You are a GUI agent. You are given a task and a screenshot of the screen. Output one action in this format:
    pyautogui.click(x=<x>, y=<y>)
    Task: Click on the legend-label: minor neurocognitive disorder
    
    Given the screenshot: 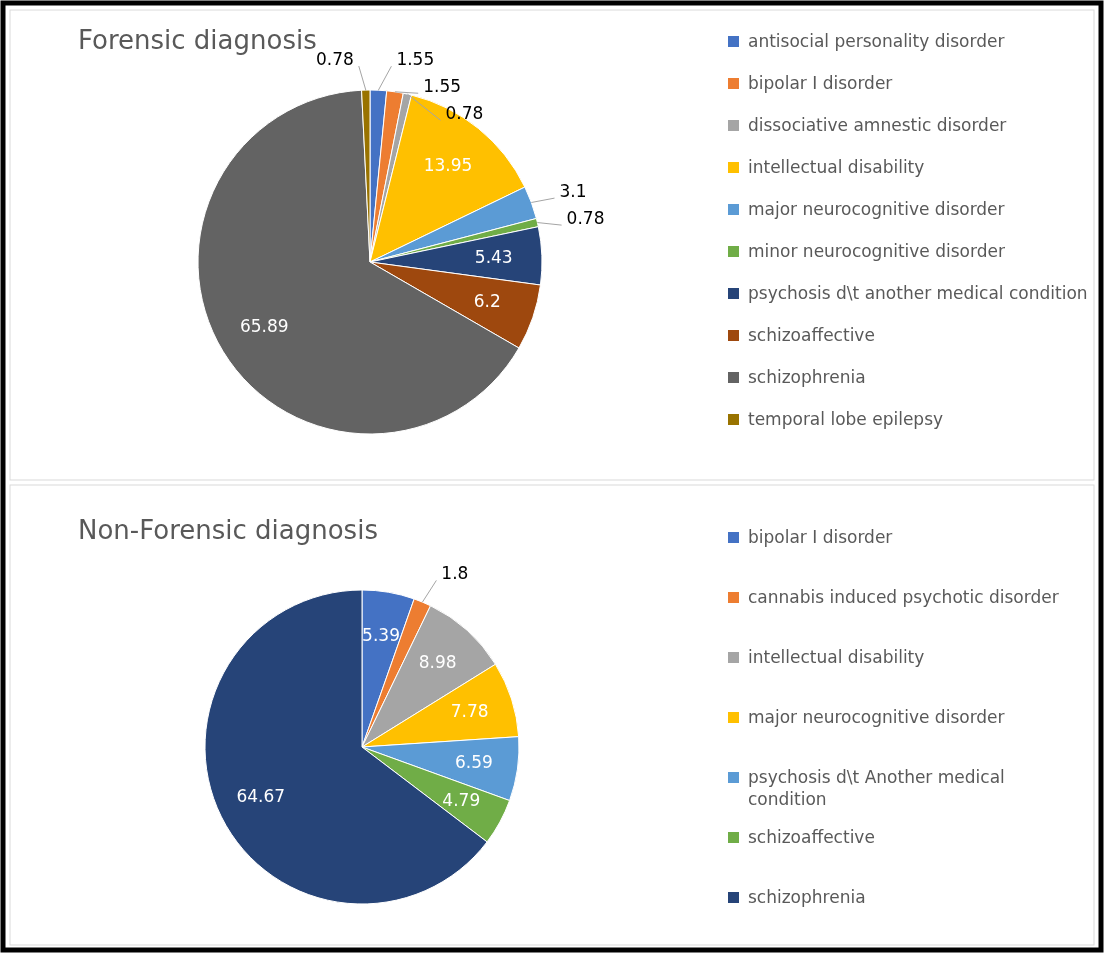 What is the action you would take?
    pyautogui.click(x=876, y=251)
    